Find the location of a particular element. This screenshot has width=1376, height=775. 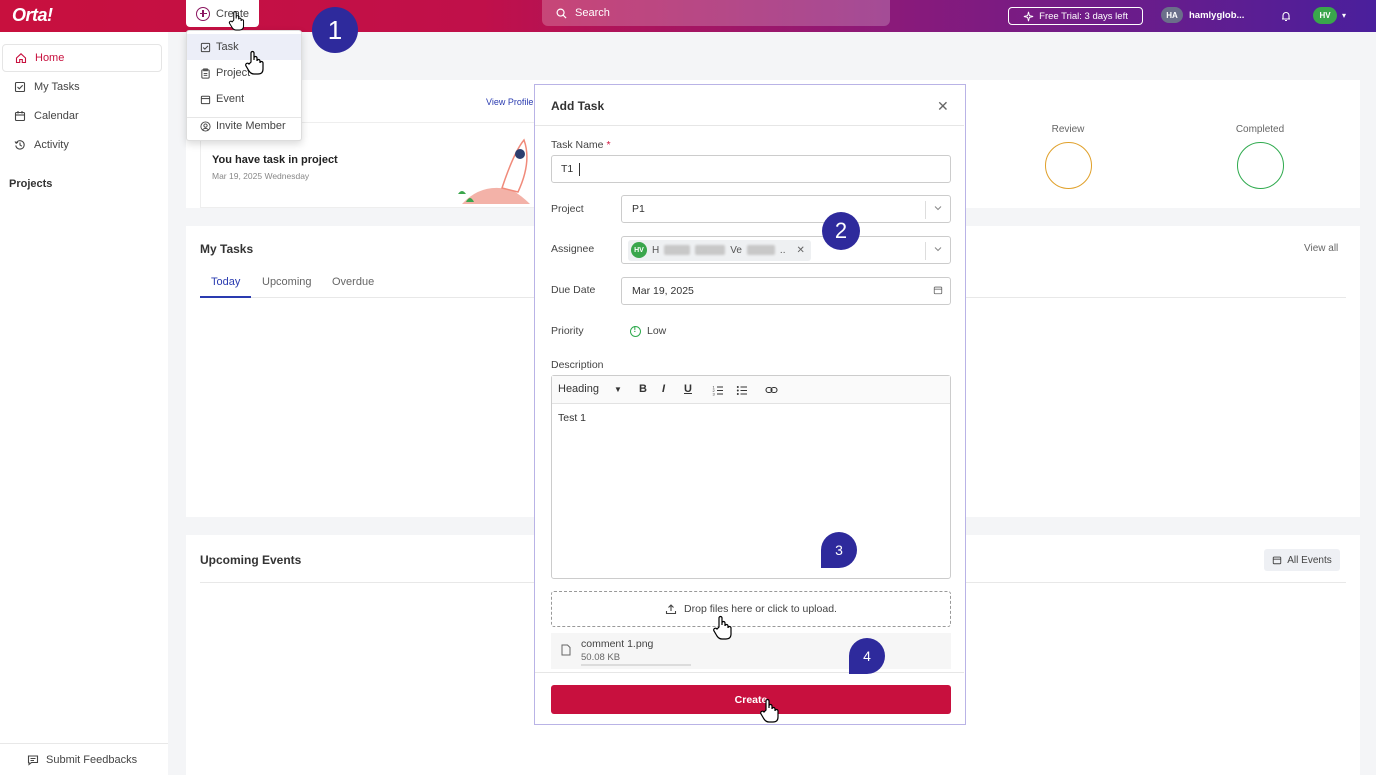

user-avatar: HV is located at coordinates (1325, 15).